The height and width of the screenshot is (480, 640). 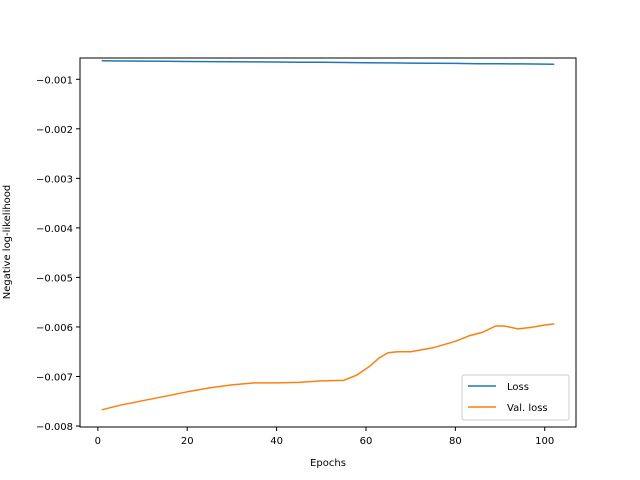 What do you see at coordinates (455, 441) in the screenshot?
I see `x-tick-label: 80` at bounding box center [455, 441].